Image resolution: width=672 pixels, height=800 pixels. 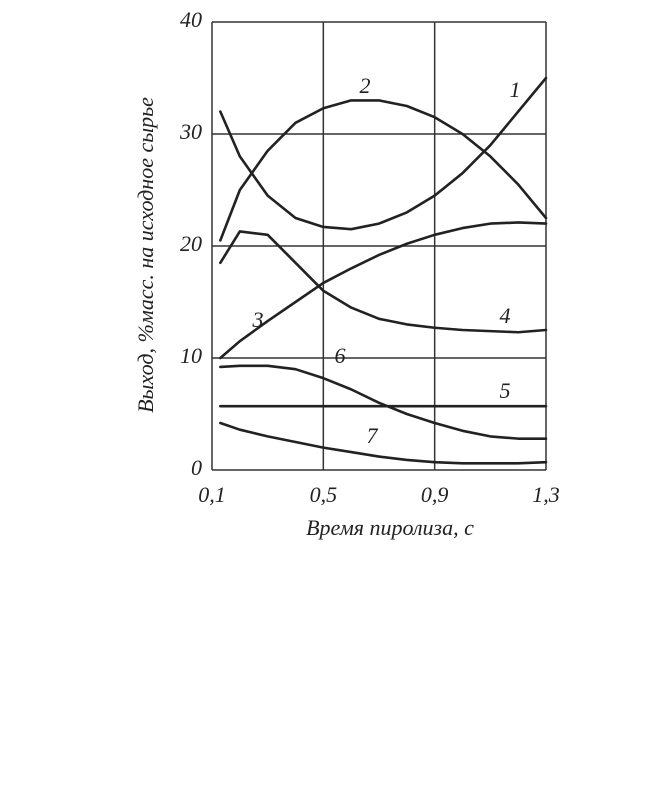 What do you see at coordinates (212, 494) in the screenshot?
I see `x-tick-label: 0,1` at bounding box center [212, 494].